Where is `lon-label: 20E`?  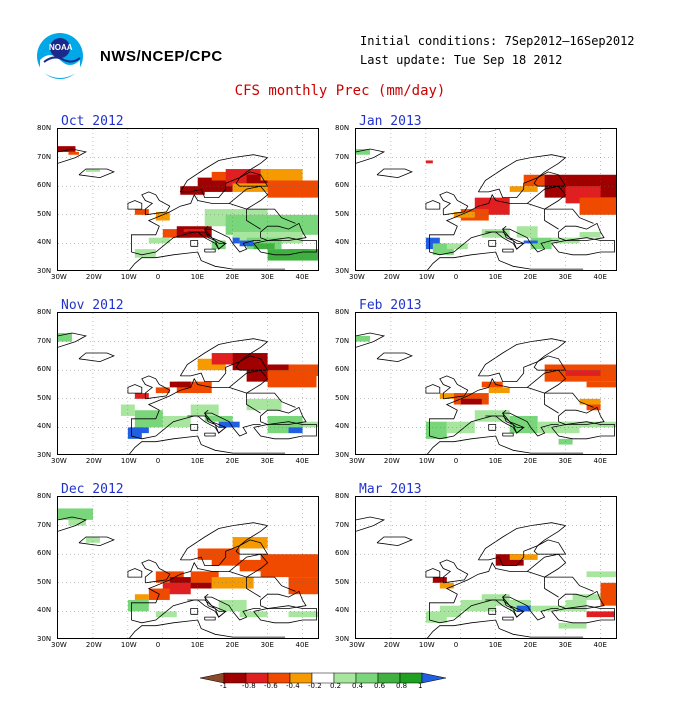
lon-label: 20E is located at coordinates (530, 461).